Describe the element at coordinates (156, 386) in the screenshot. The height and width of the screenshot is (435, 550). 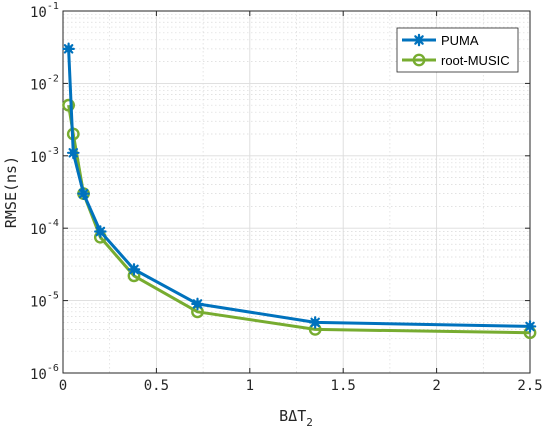
I see `x-tick-label: 0.5` at that location.